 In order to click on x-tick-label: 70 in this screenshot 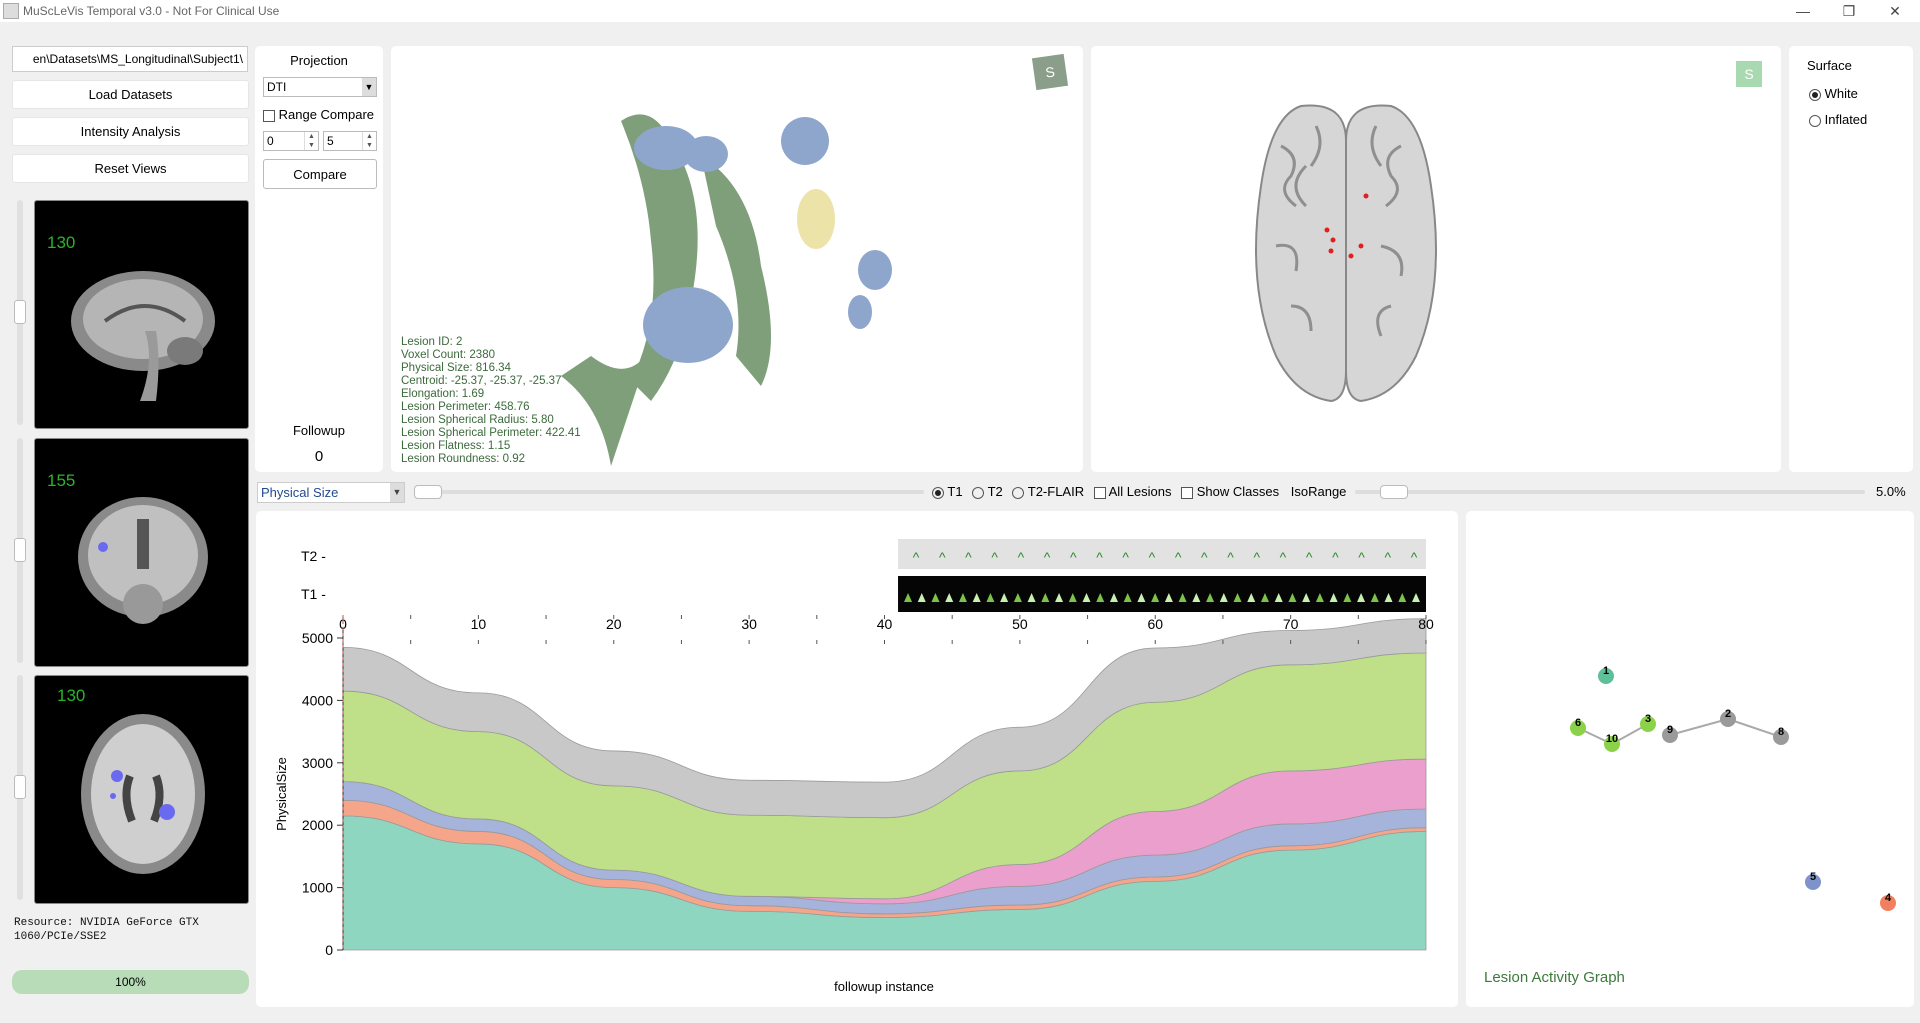, I will do `click(1291, 624)`.